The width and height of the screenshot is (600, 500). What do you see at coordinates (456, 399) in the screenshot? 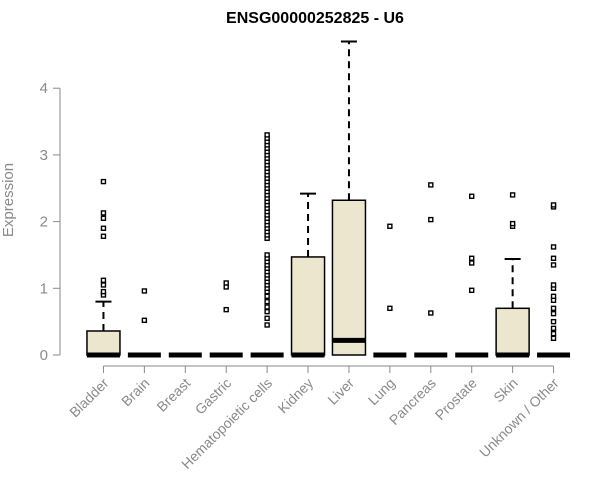
I see `x-tick-label: Prostate` at bounding box center [456, 399].